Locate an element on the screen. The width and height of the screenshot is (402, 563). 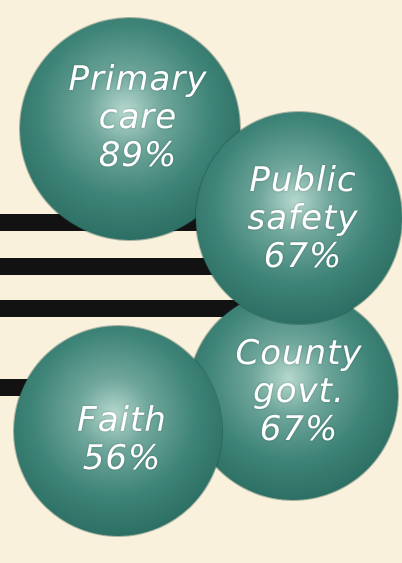
bubble-public-safety-label: Public safety 67% is located at coordinates (303, 218).